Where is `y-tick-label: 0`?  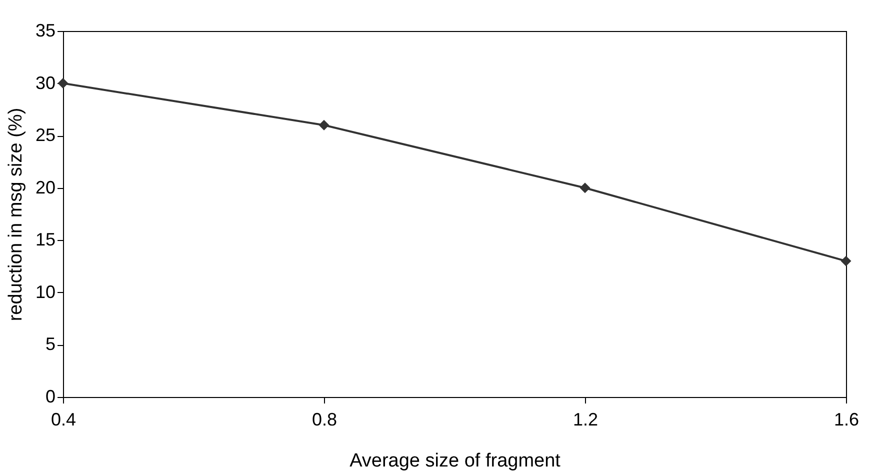 y-tick-label: 0 is located at coordinates (50, 396).